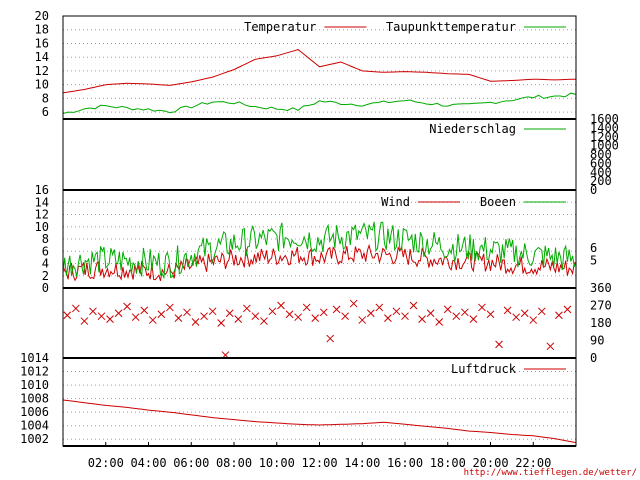 This screenshot has width=640, height=480. What do you see at coordinates (34, 426) in the screenshot?
I see `y-tick-label-pressure: 1004` at bounding box center [34, 426].